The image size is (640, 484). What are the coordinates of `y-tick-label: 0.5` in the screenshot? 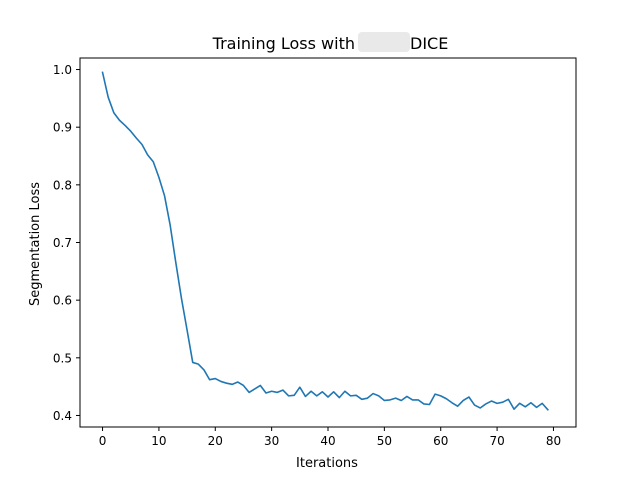 It's located at (62, 358).